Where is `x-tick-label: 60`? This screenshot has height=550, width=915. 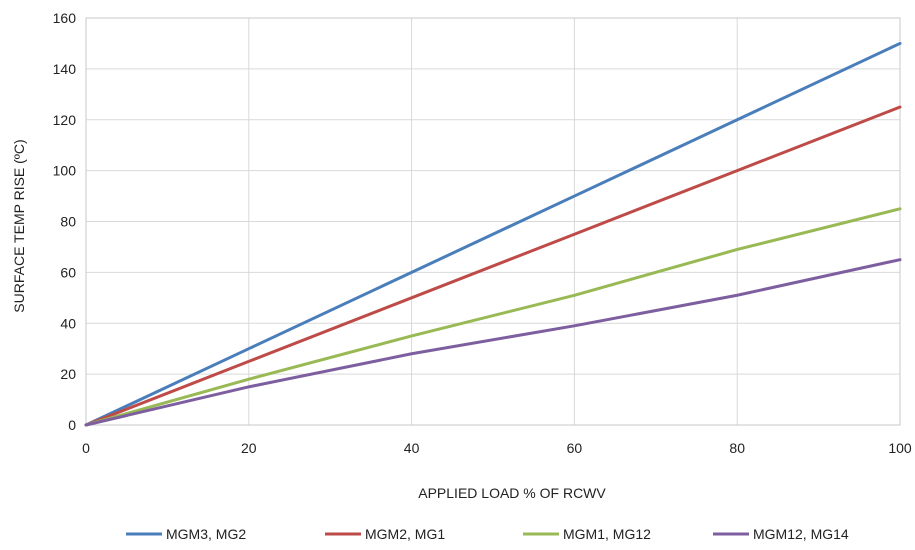 x-tick-label: 60 is located at coordinates (575, 448).